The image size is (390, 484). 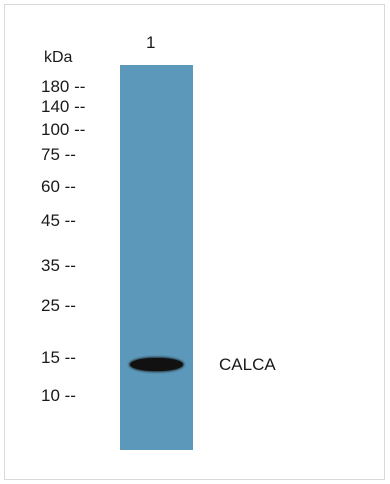 I want to click on protein-band, so click(x=156, y=364).